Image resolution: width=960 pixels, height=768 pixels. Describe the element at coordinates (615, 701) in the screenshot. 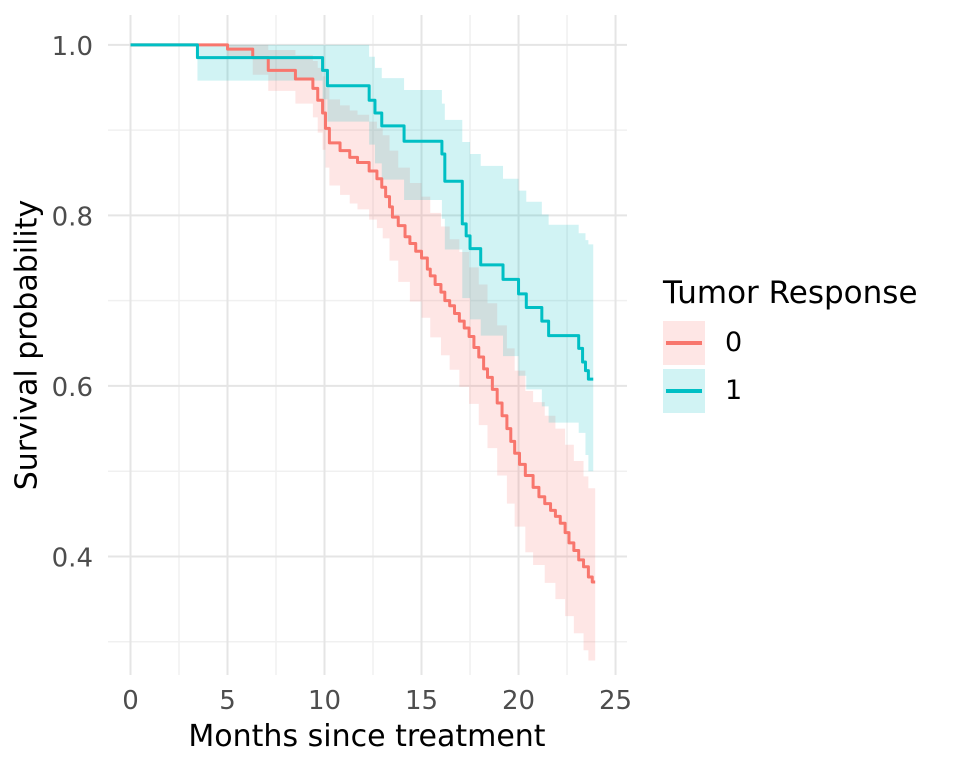

I see `x-tick-label: 25` at that location.